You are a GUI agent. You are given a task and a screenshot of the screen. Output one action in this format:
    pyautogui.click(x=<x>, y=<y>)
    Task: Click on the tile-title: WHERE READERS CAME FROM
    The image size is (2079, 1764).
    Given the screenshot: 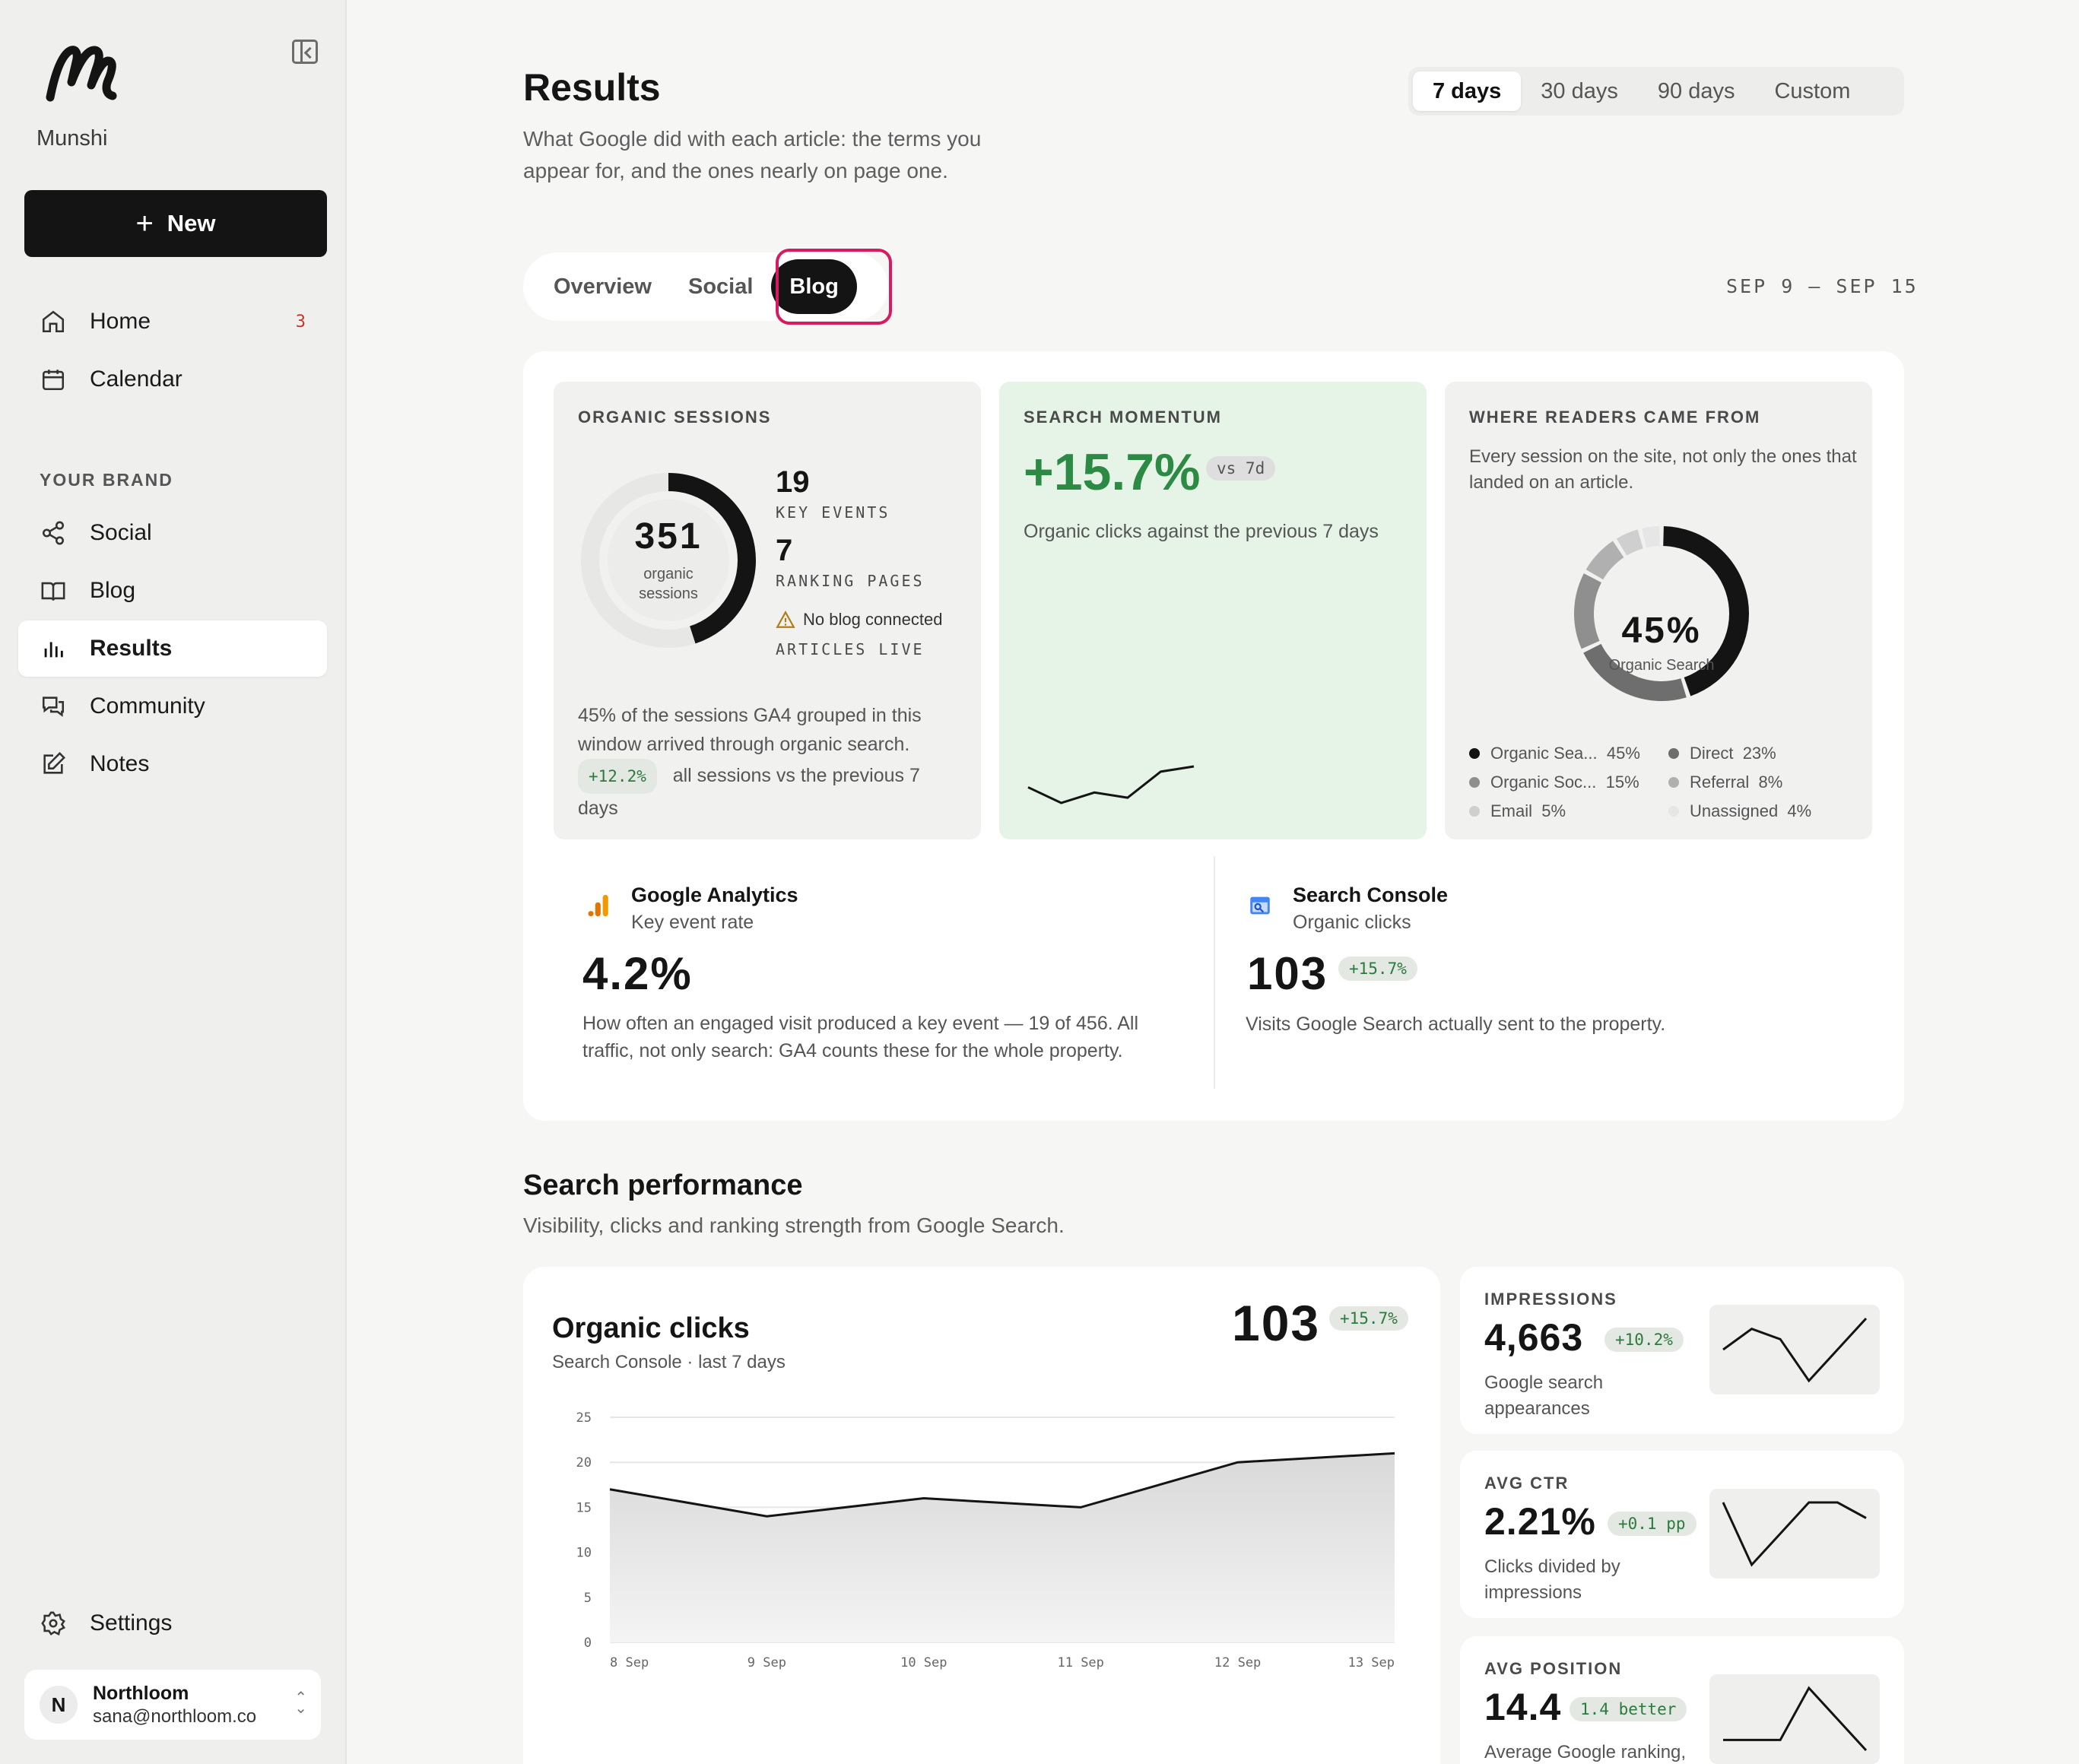 What is the action you would take?
    pyautogui.click(x=1615, y=417)
    